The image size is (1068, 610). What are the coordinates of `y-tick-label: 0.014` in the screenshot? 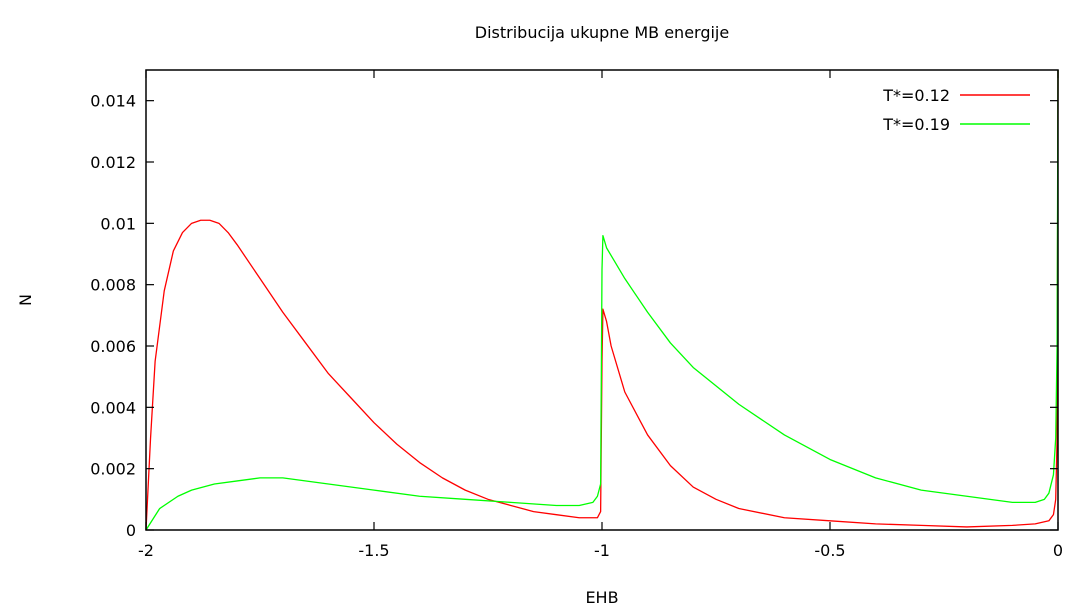 It's located at (113, 101).